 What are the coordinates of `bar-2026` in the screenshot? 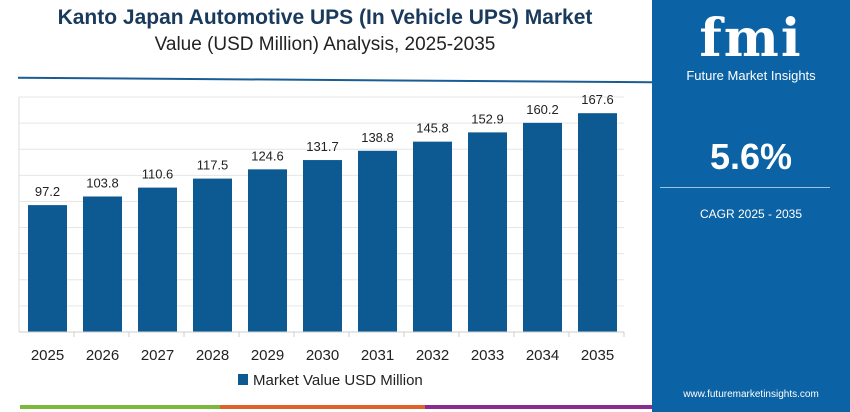 It's located at (102, 264).